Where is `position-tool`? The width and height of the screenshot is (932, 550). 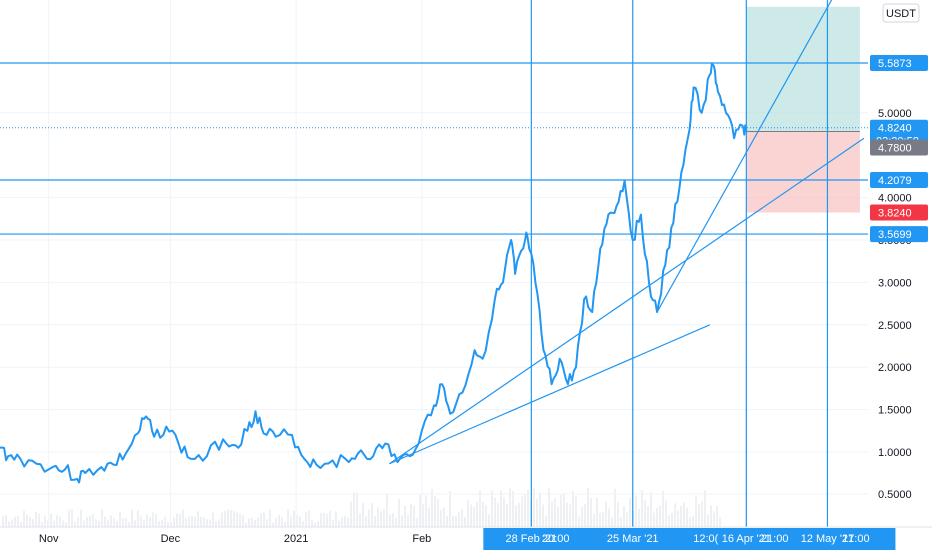
position-tool is located at coordinates (803, 109).